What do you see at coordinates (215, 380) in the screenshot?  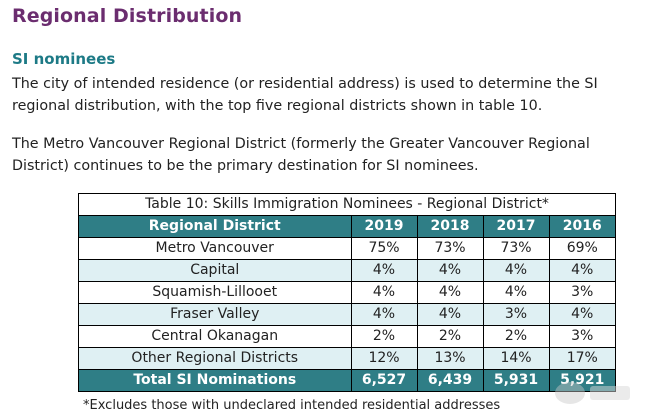 I see `cell-total-label: Total SI Nominations` at bounding box center [215, 380].